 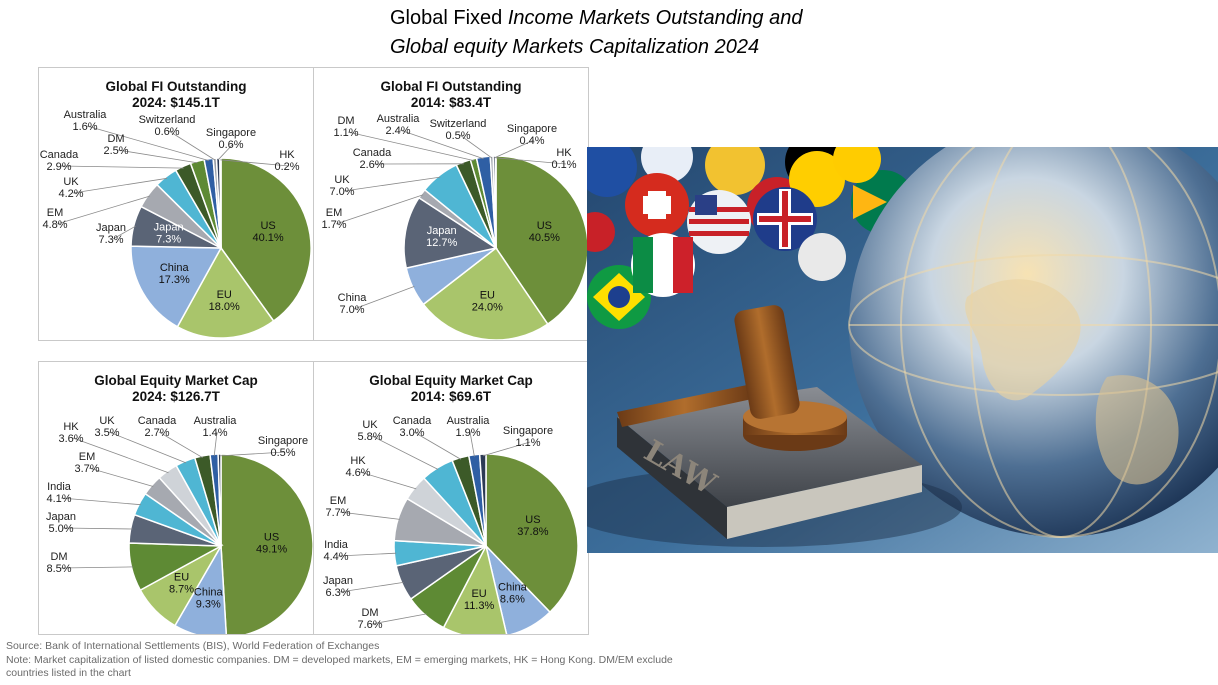 I want to click on slice-label-name: DM, so click(x=345, y=121).